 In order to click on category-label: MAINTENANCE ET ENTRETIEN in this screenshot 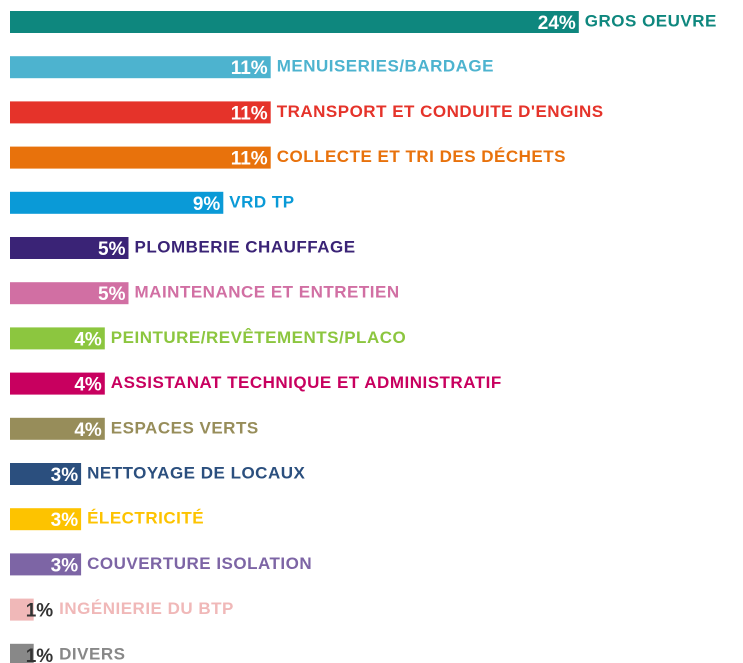, I will do `click(267, 292)`.